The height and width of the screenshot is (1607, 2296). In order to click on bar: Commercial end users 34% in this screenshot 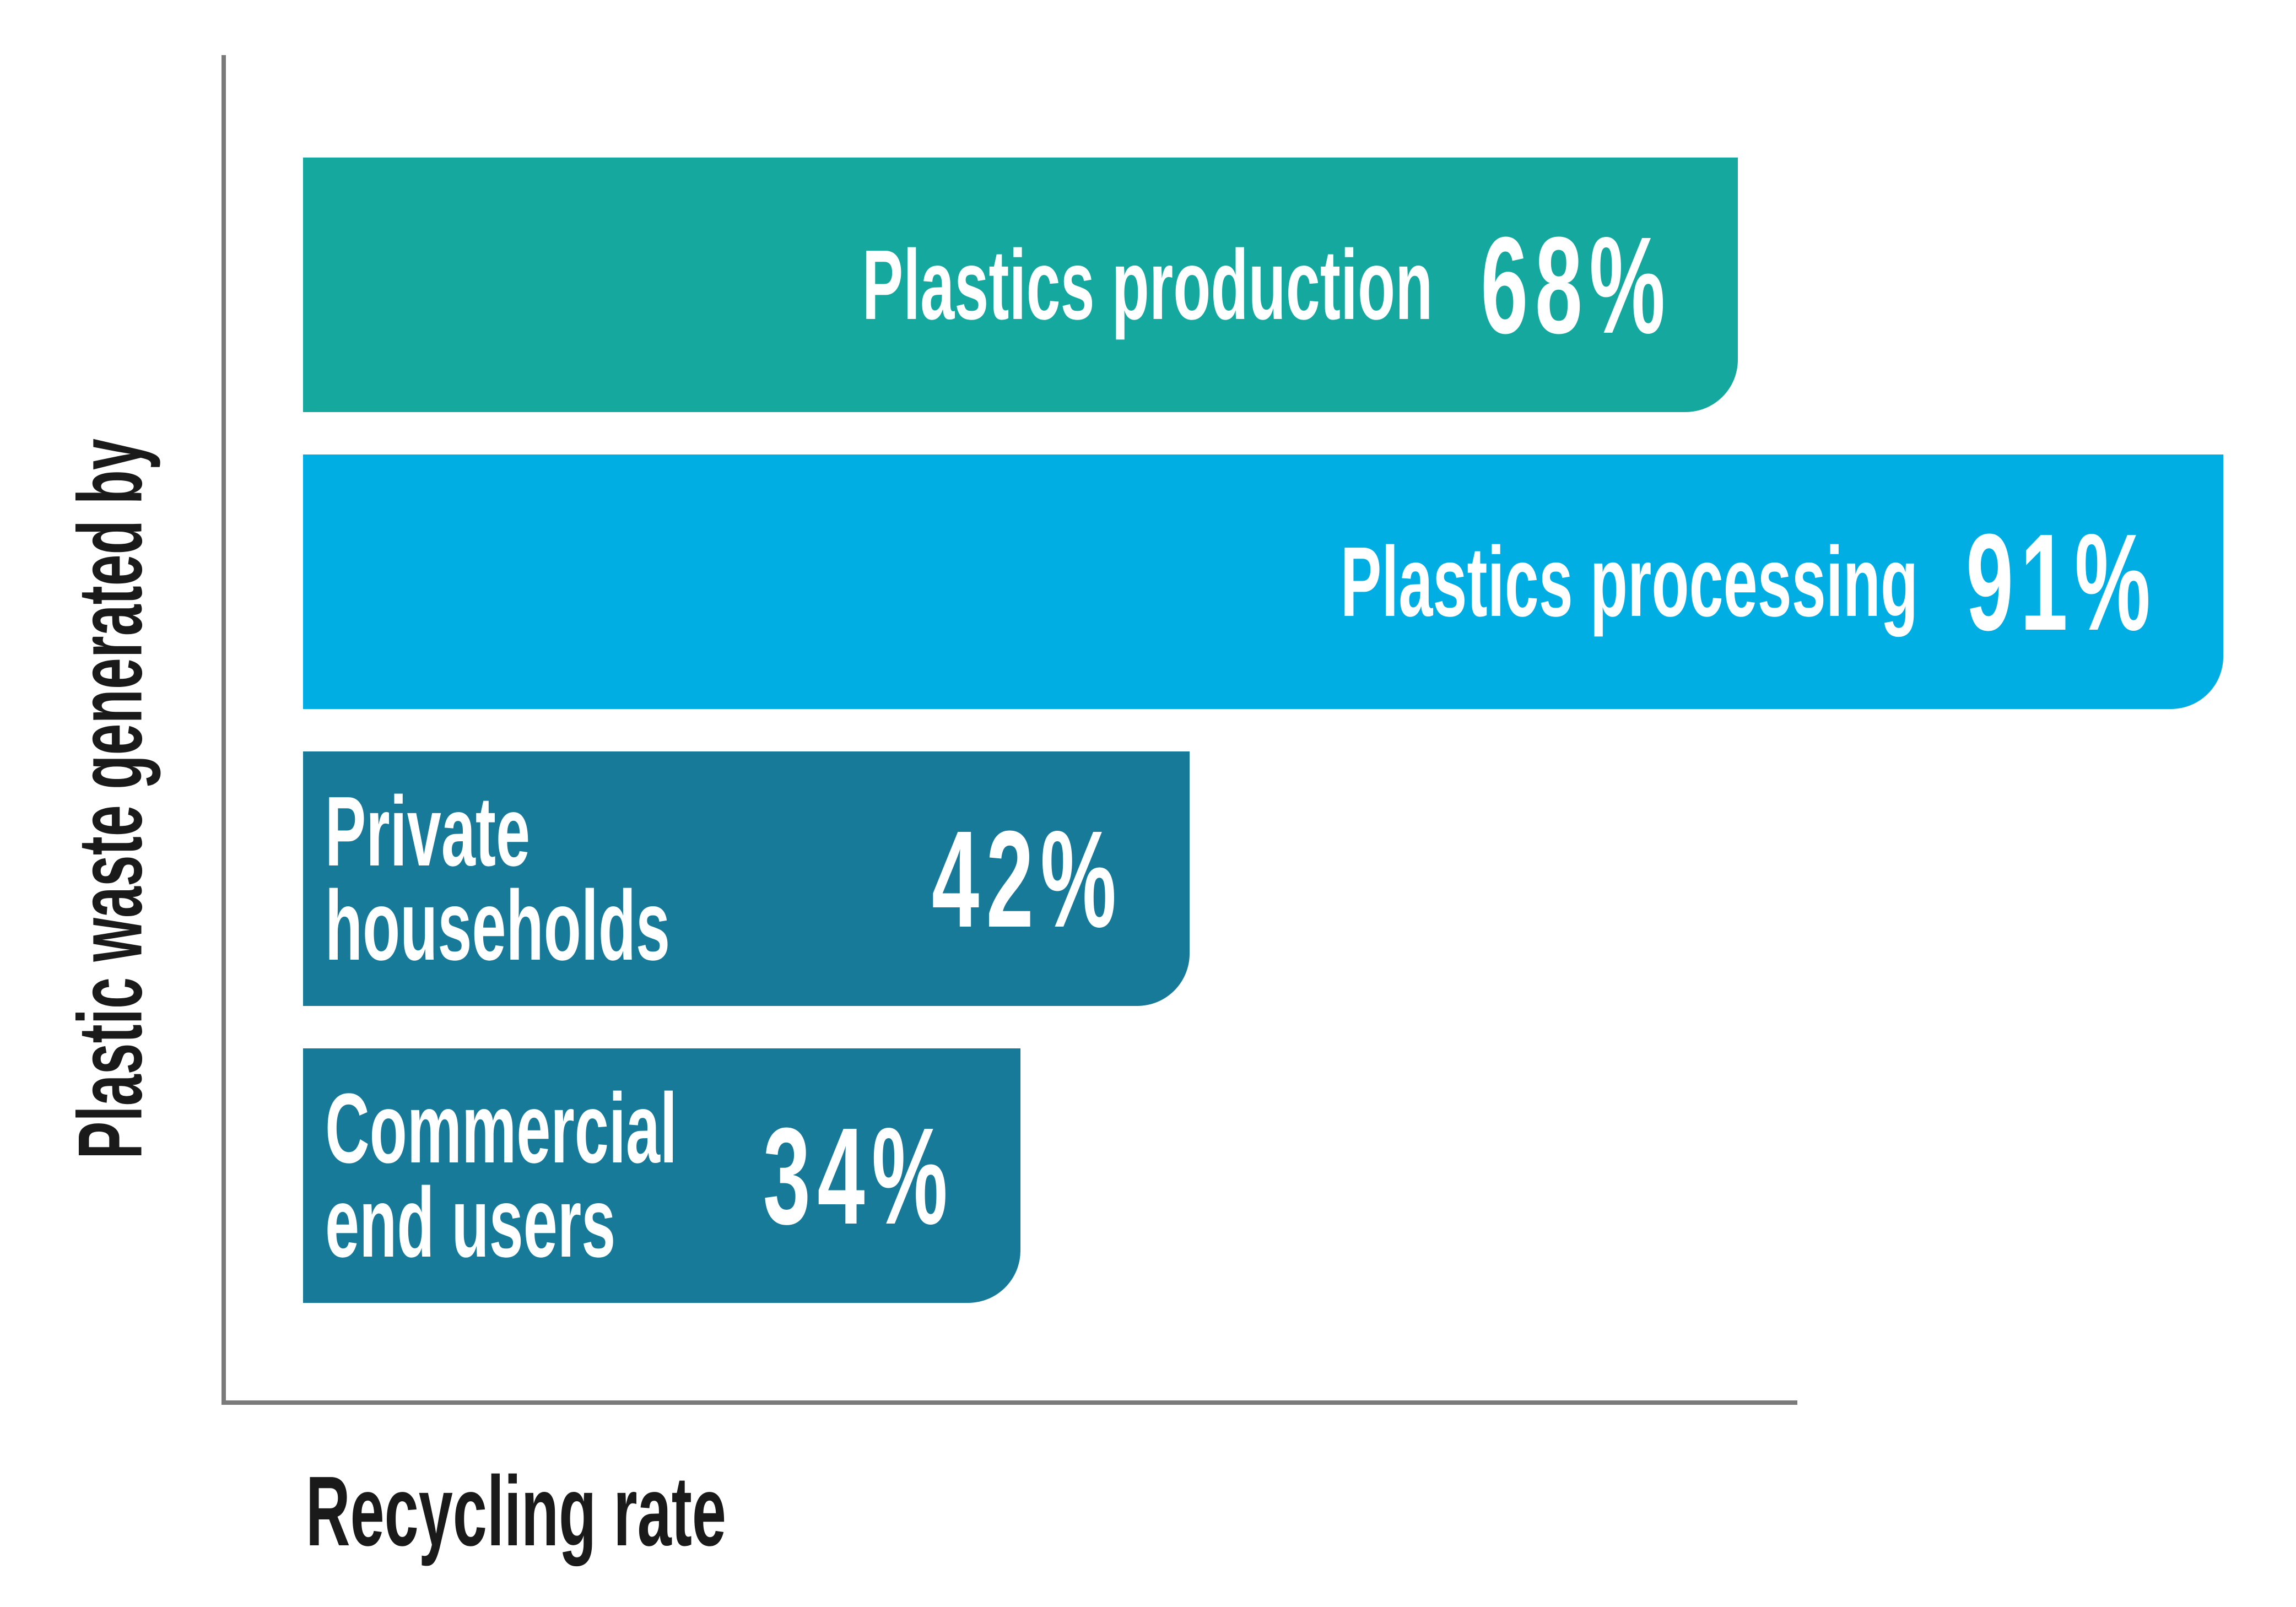, I will do `click(662, 1175)`.